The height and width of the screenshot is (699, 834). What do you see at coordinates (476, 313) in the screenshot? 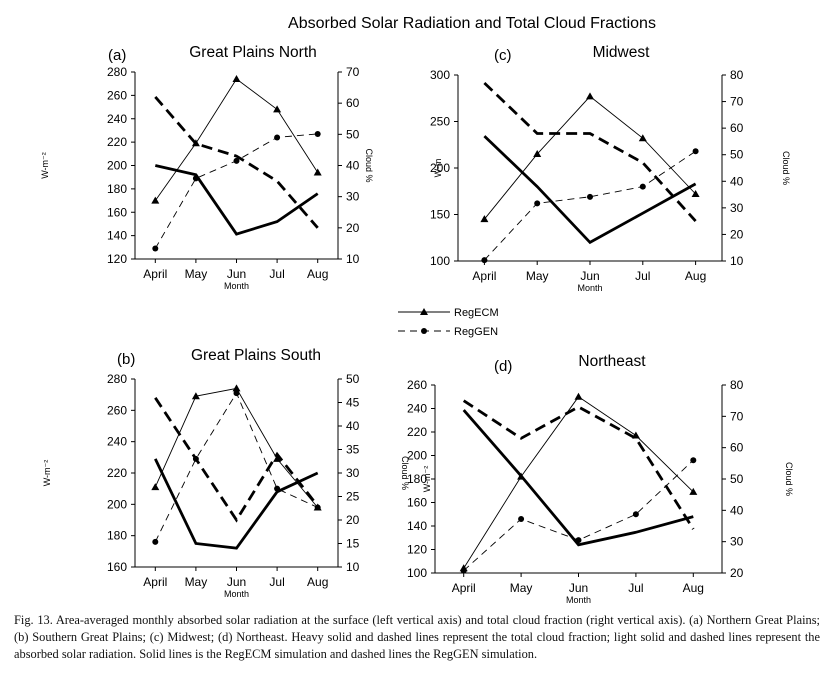
I see `legend-label-regecm: RegECM` at bounding box center [476, 313].